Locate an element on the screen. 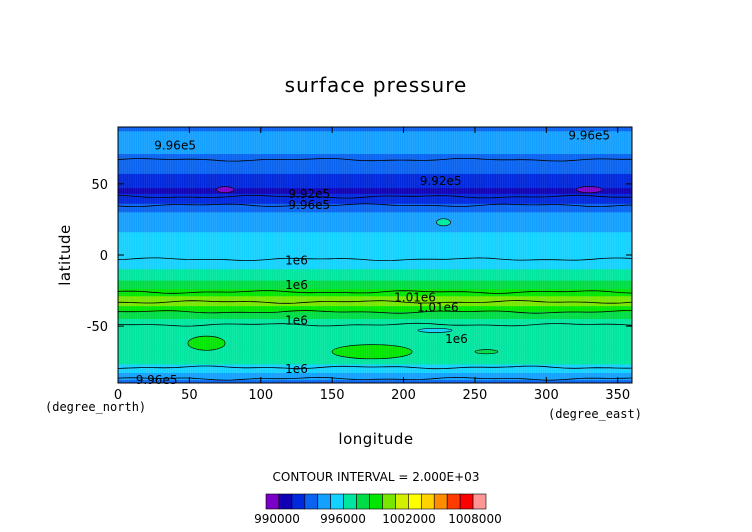 This screenshot has width=752, height=532. y-tick-label: 0 is located at coordinates (104, 256).